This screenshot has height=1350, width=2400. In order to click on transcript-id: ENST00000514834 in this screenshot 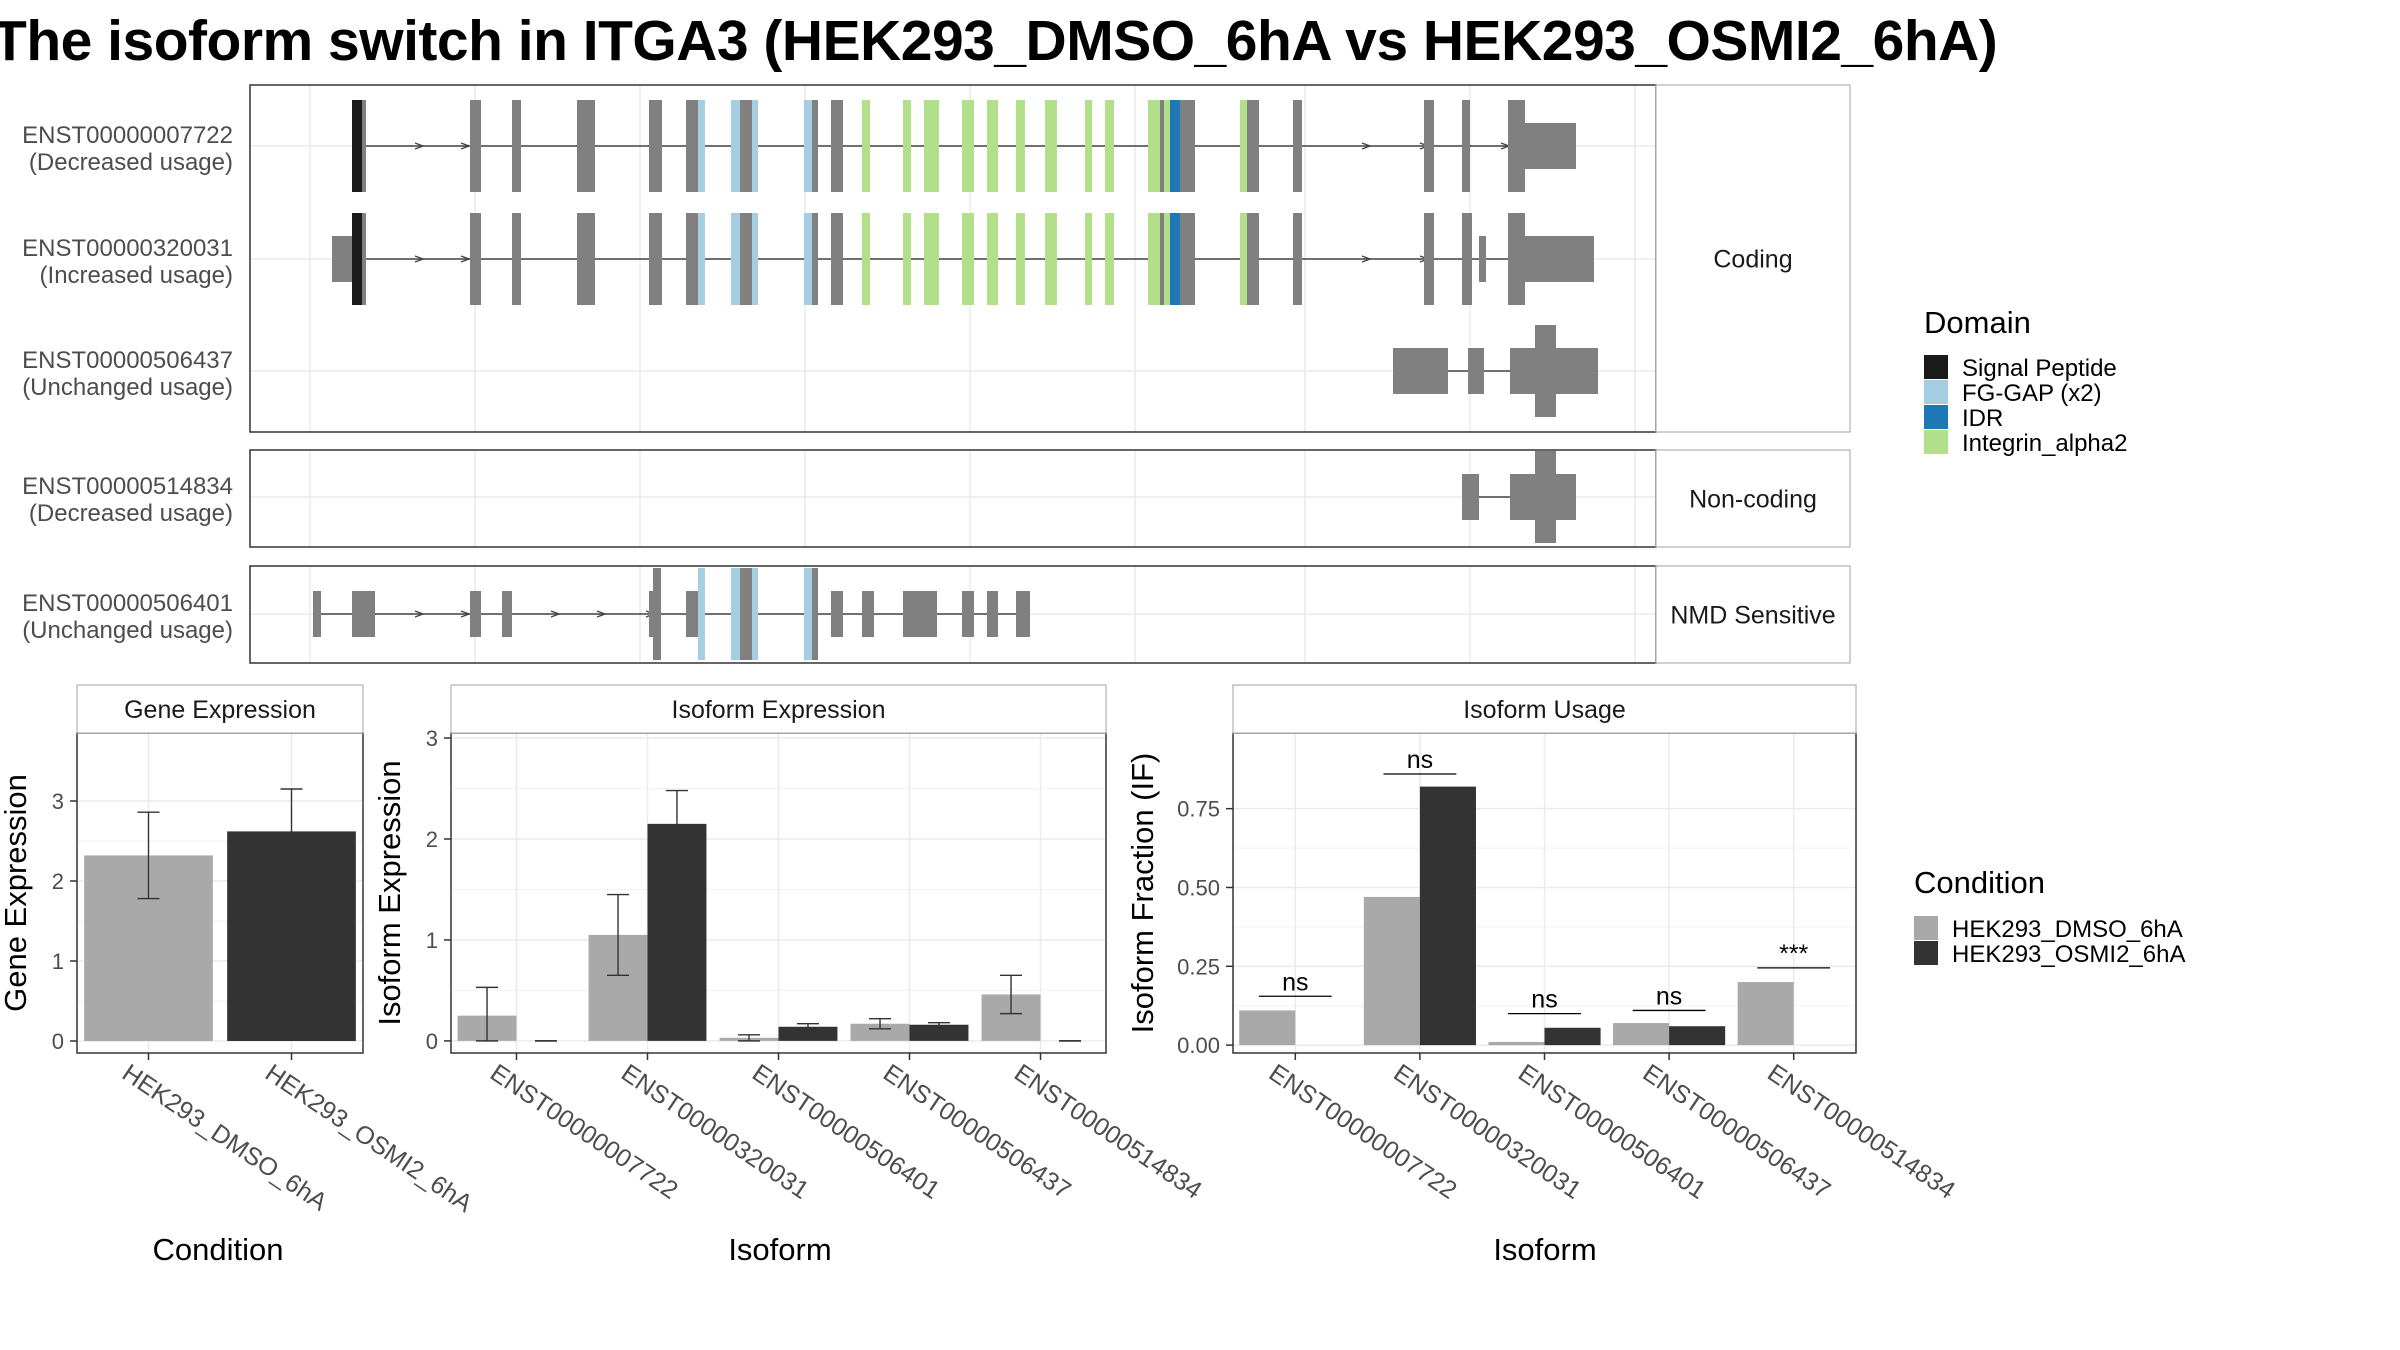, I will do `click(127, 486)`.